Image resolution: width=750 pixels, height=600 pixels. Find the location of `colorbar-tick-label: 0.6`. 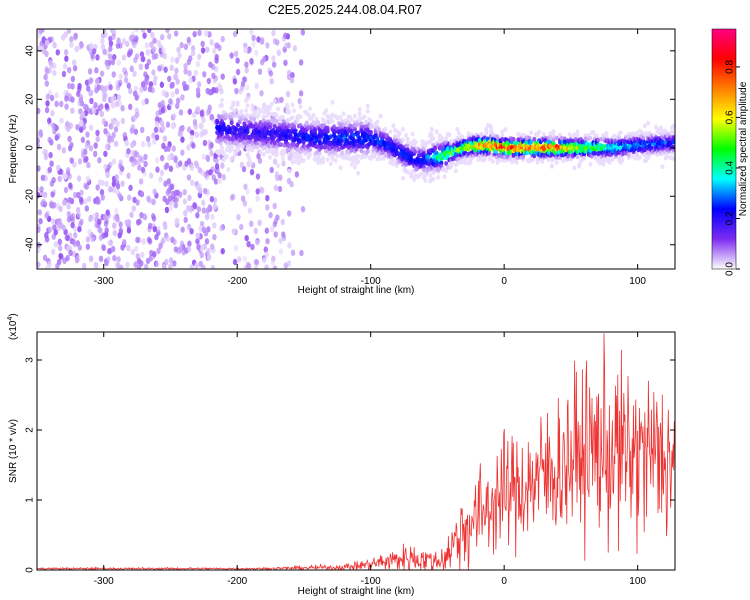

colorbar-tick-label: 0.6 is located at coordinates (730, 117).